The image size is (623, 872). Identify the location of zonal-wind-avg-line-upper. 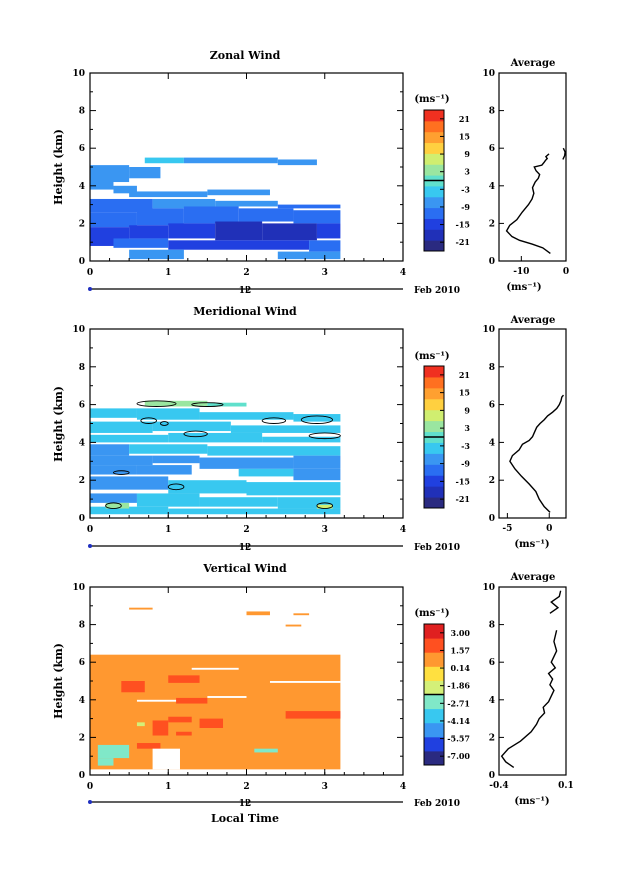
(564, 153).